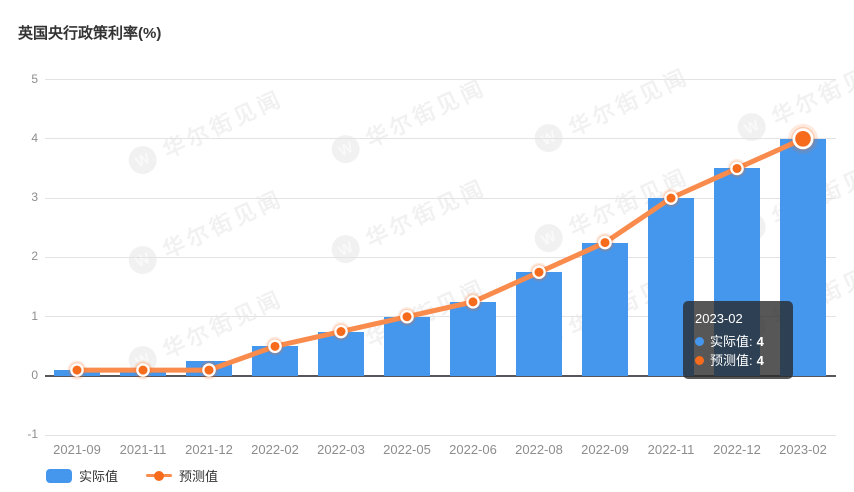 This screenshot has height=492, width=854. I want to click on y-axis-label: 3, so click(34, 197).